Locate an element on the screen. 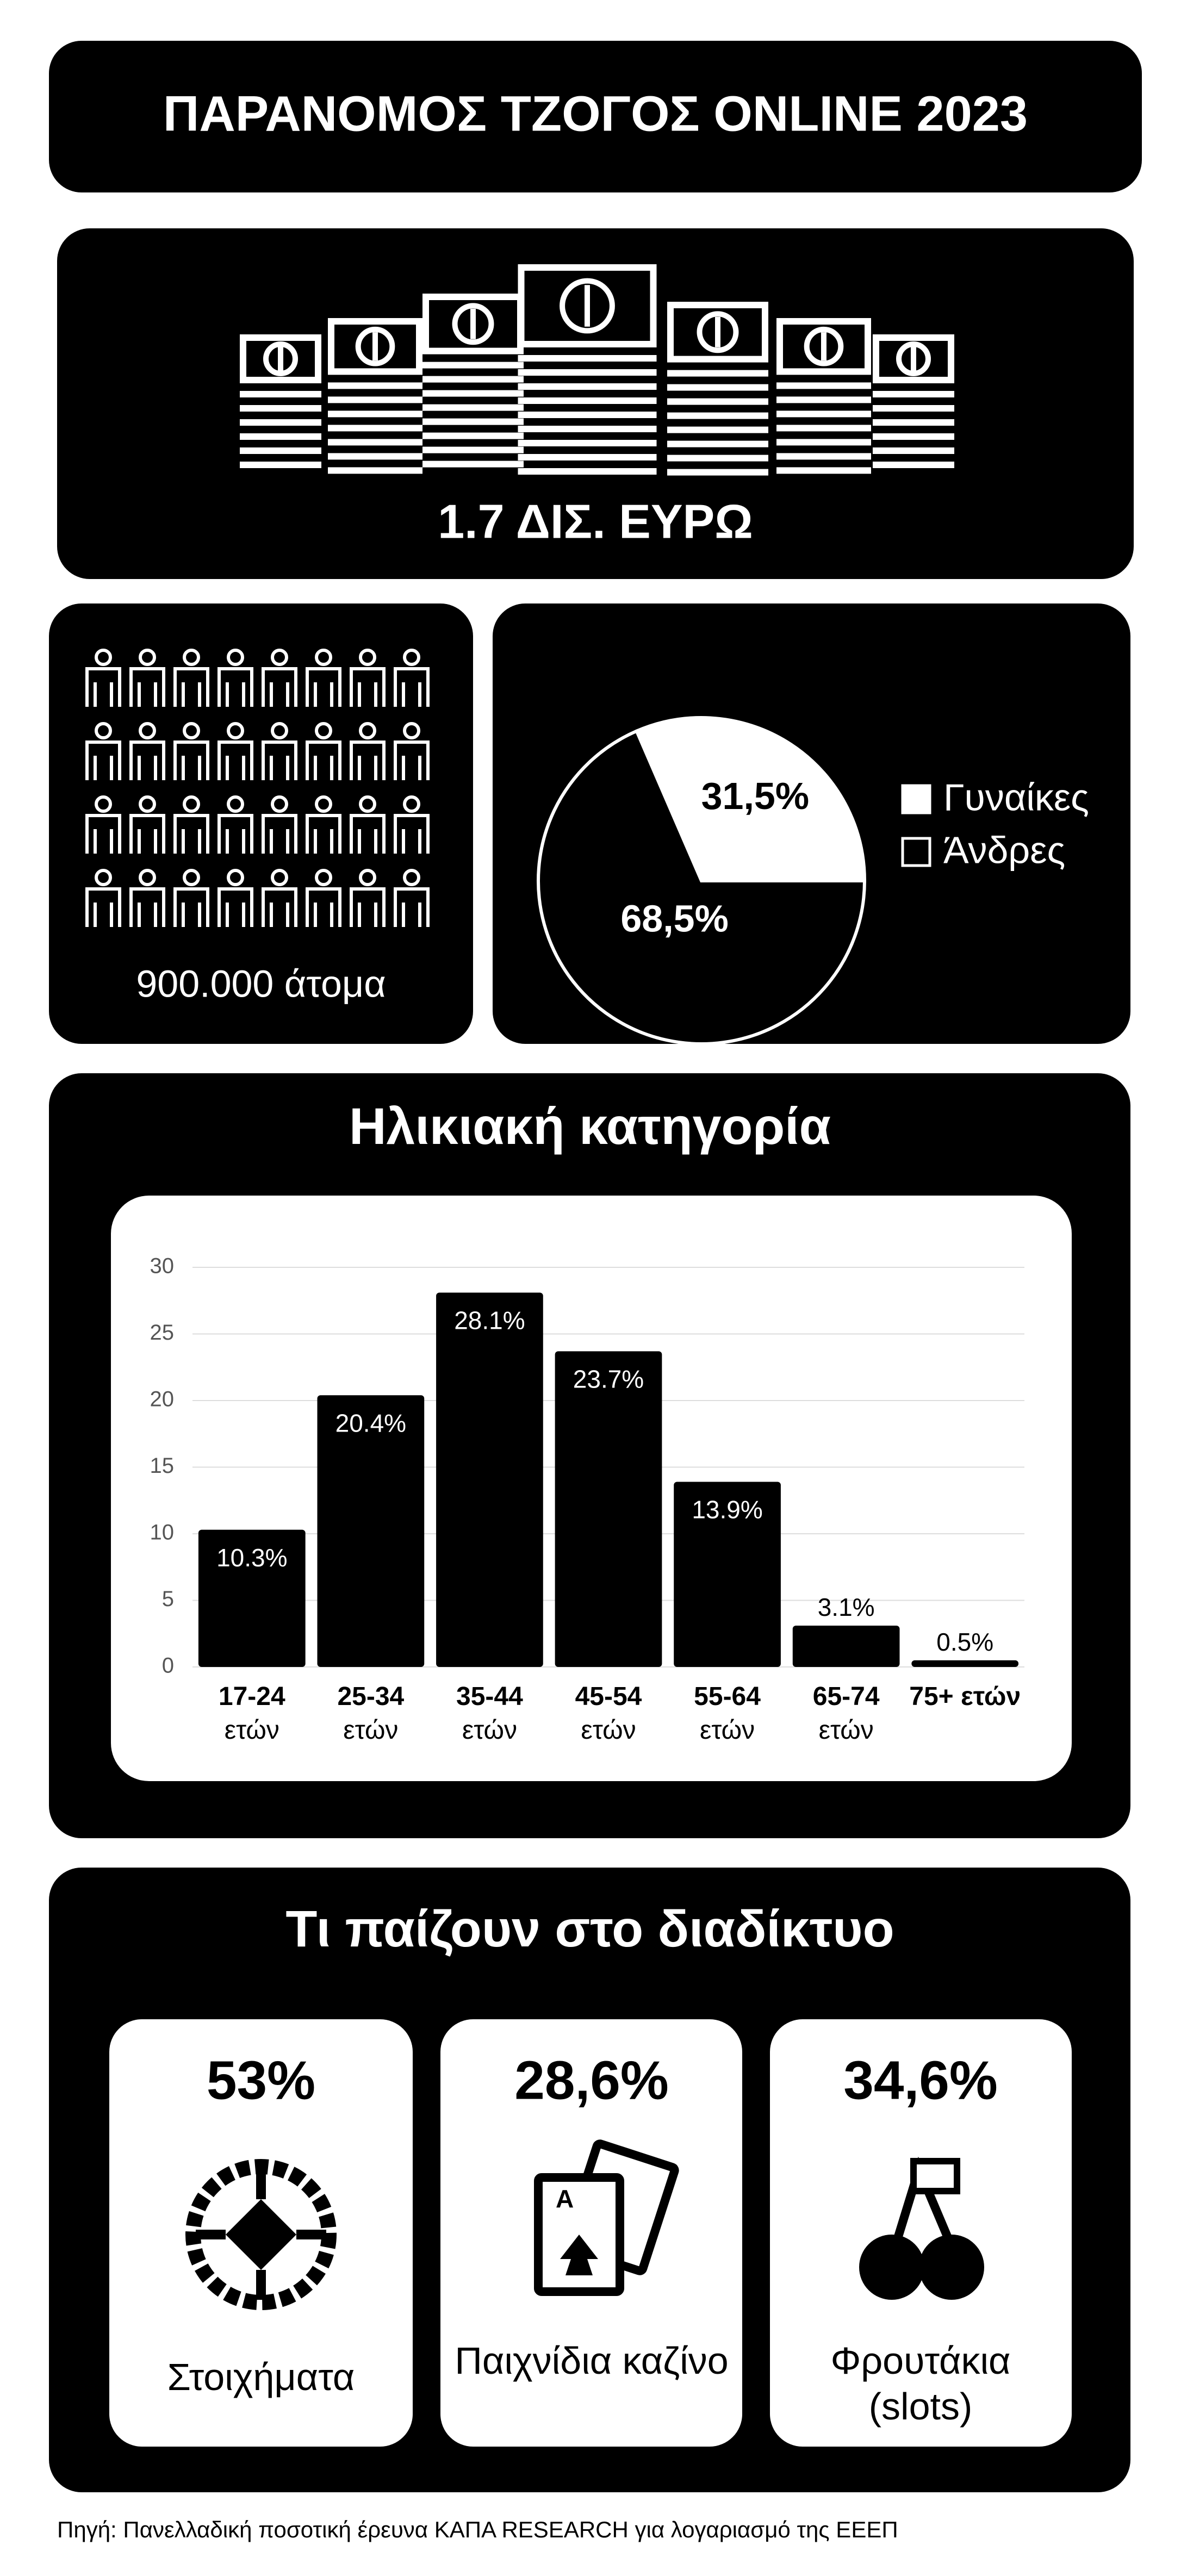 This screenshot has width=1187, height=2576. section-title: Ηλικιακή κατηγορία is located at coordinates (590, 1126).